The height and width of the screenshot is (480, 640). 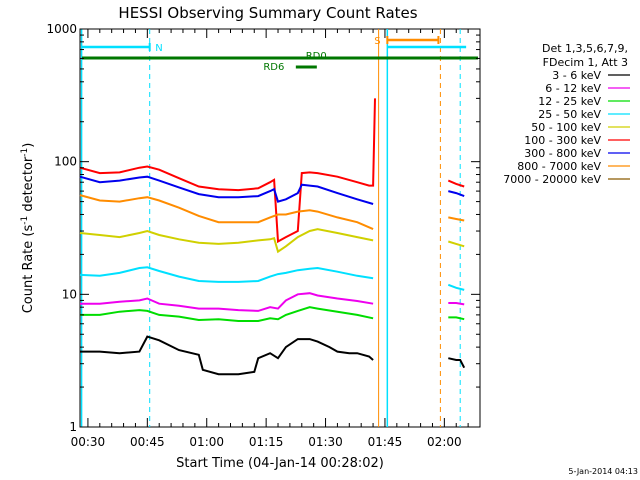 What do you see at coordinates (573, 88) in the screenshot?
I see `legend-label: 6 - 12 keV` at bounding box center [573, 88].